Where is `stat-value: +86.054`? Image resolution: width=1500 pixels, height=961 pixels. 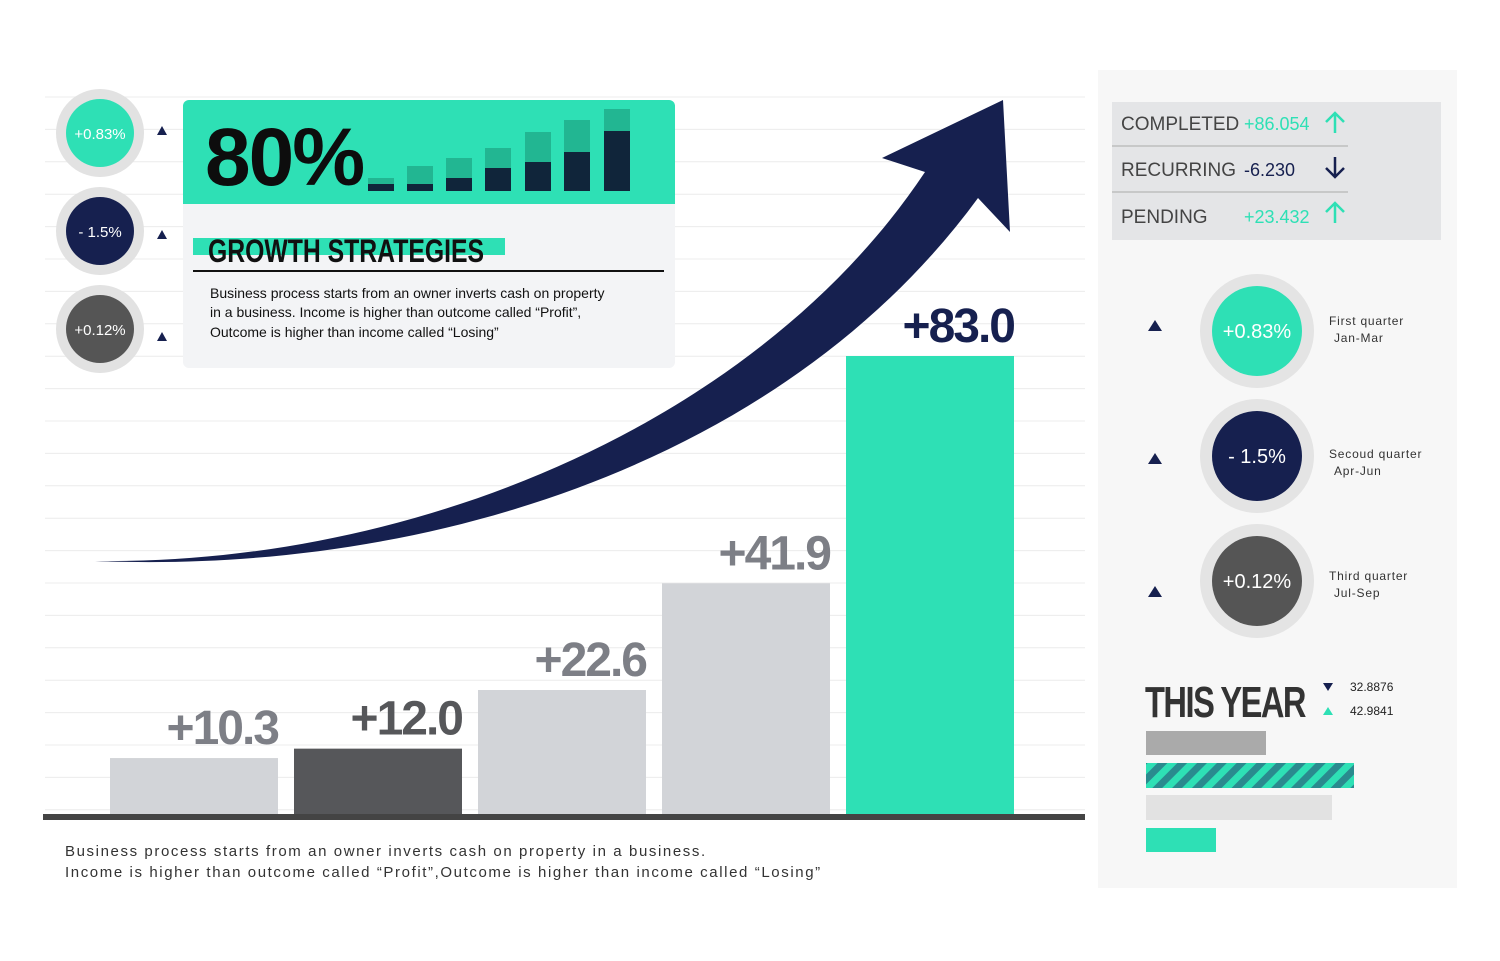
stat-value: +86.054 is located at coordinates (1277, 124).